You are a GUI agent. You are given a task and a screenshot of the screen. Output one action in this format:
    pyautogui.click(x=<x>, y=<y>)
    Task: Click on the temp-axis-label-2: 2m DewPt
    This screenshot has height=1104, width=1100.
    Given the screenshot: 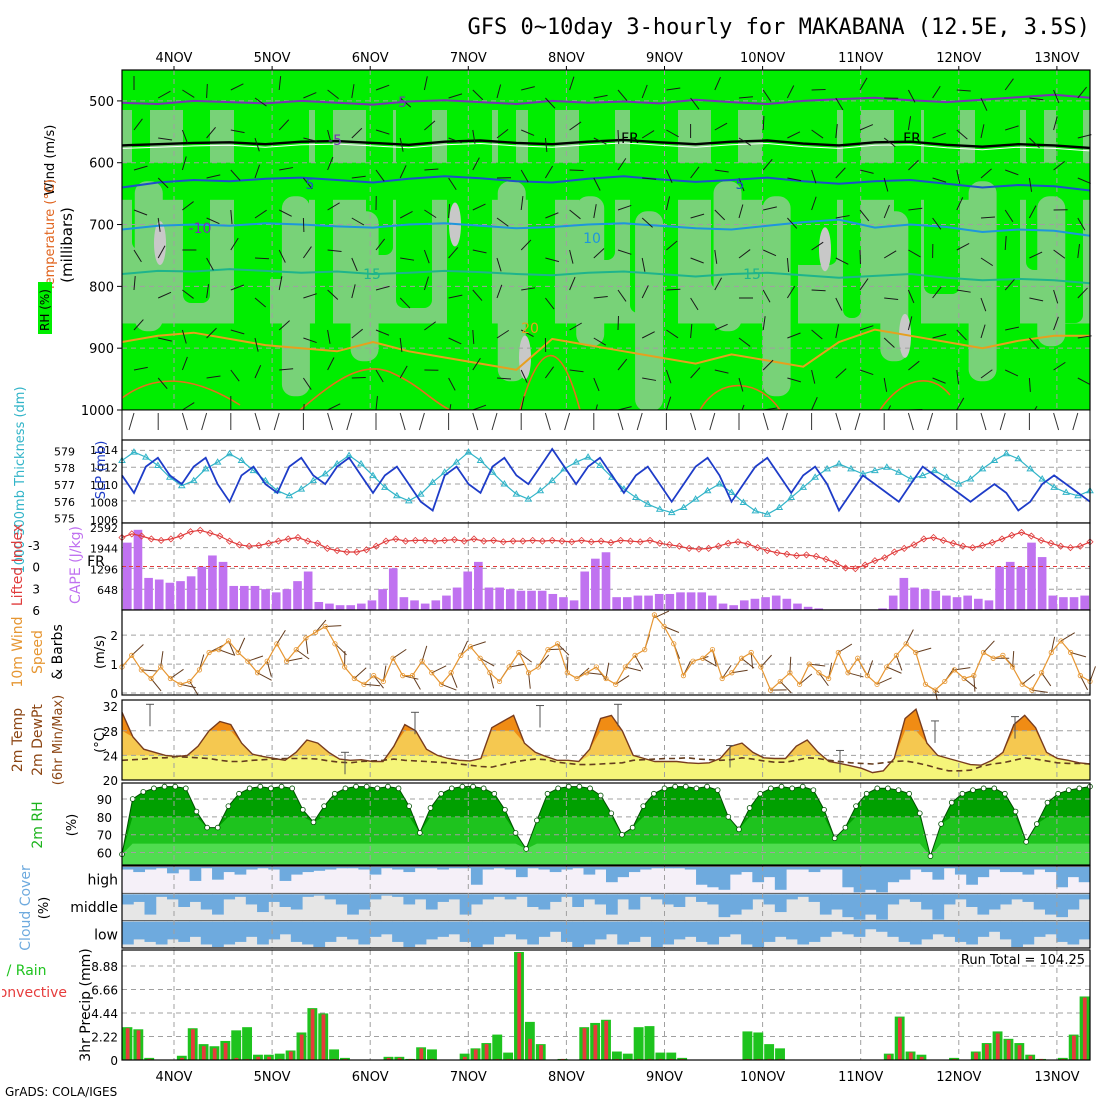 What is the action you would take?
    pyautogui.click(x=38, y=740)
    